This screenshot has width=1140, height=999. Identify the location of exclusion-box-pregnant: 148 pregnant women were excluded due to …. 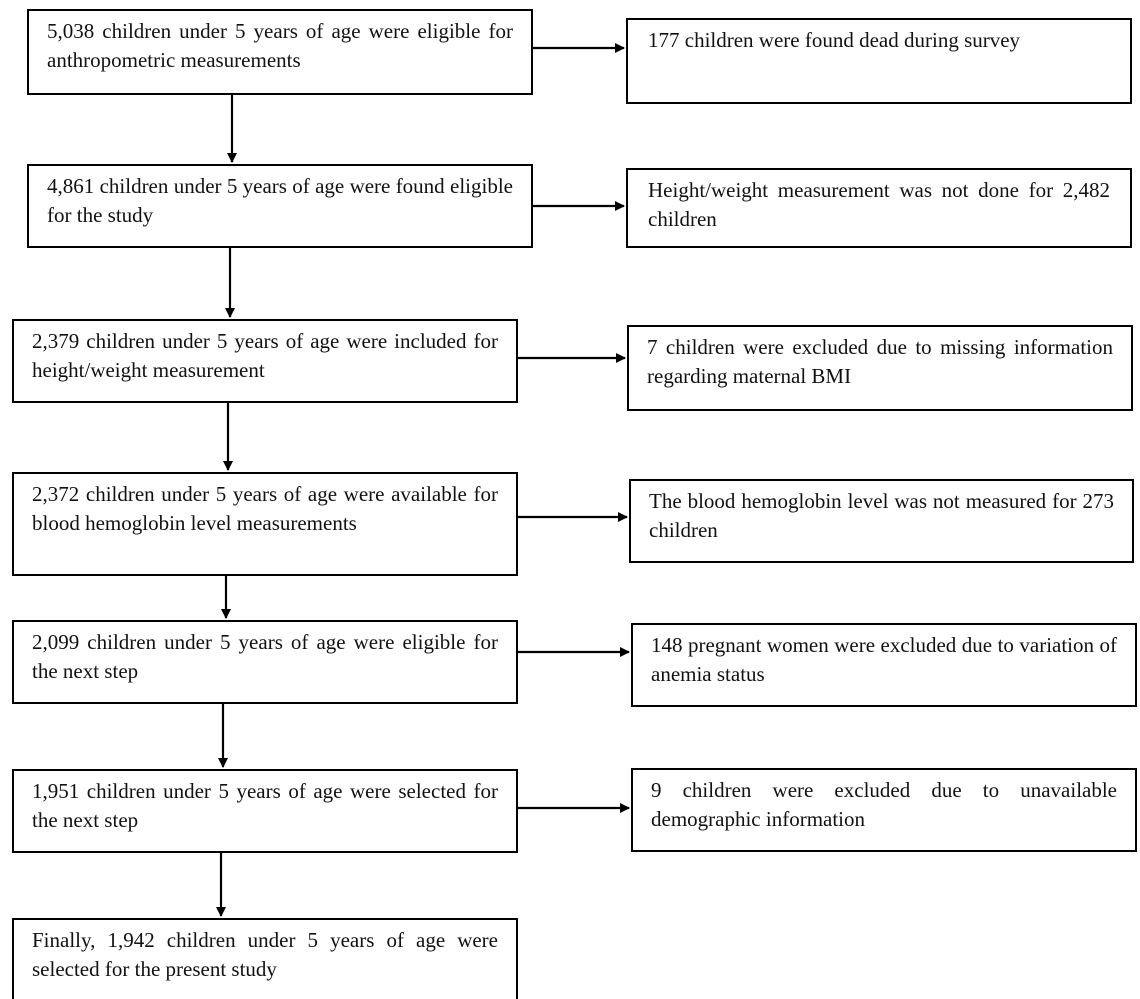
(884, 665).